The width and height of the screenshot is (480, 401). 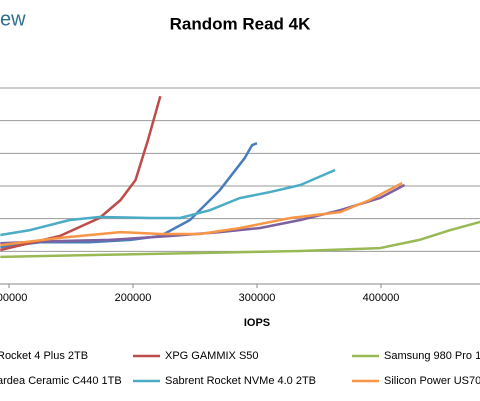 What do you see at coordinates (240, 381) in the screenshot?
I see `legend-label: Sabrent Rocket NVMe 4.0 2TB` at bounding box center [240, 381].